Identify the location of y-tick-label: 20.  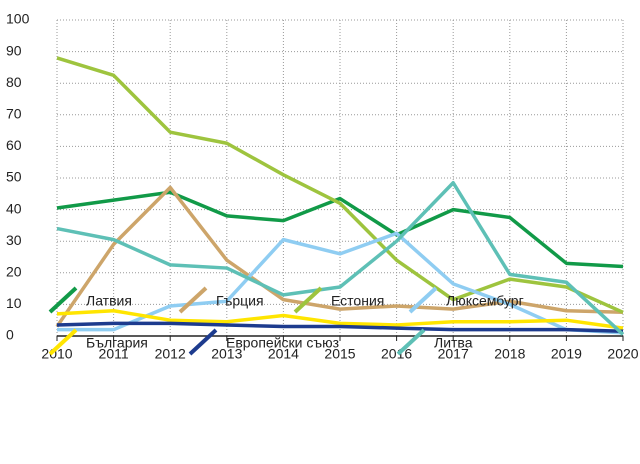
(14, 272).